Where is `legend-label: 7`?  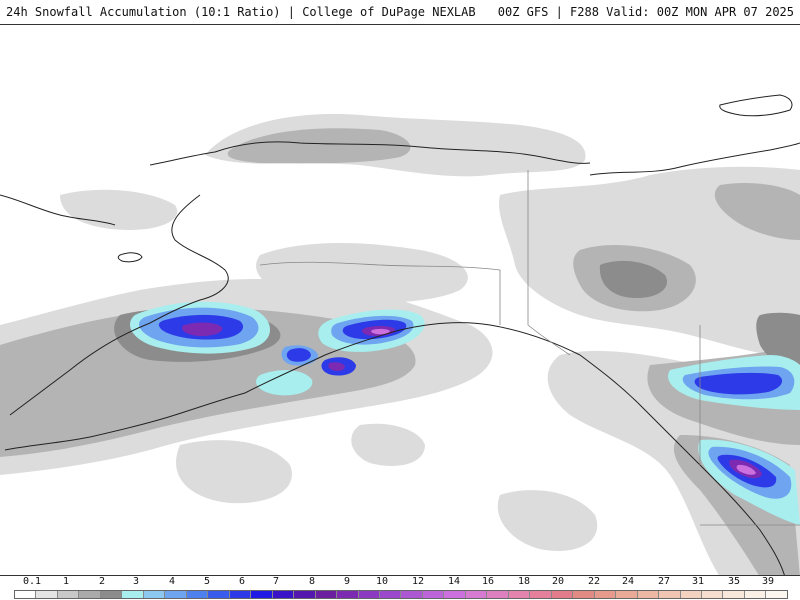
legend-label: 7 is located at coordinates (276, 581).